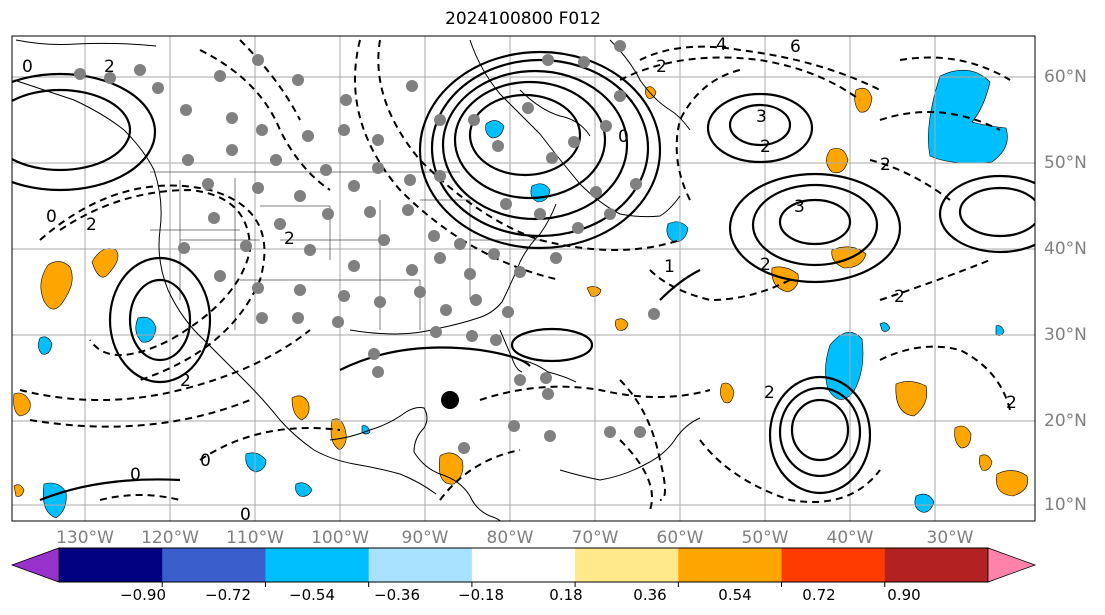  I want to click on colorbar-tick-label: −0.90, so click(143, 595).